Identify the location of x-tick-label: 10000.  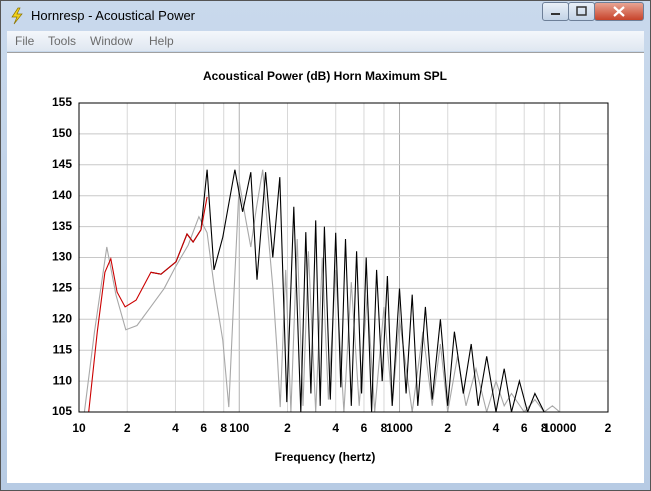
(560, 428).